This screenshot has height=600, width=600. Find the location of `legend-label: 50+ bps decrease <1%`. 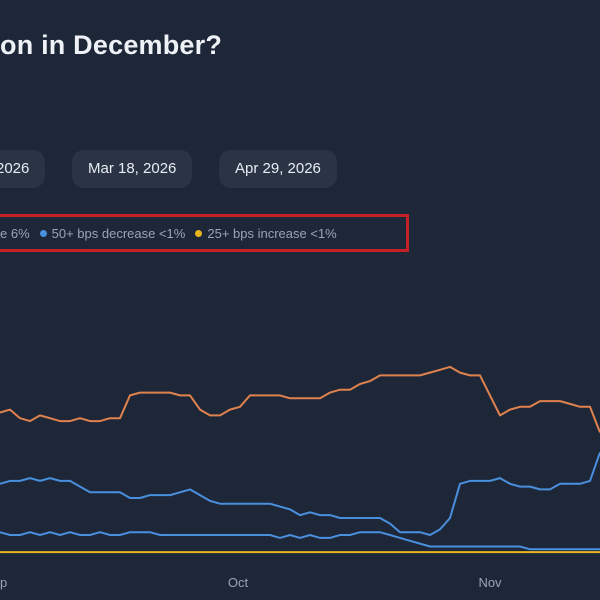

legend-label: 50+ bps decrease <1% is located at coordinates (118, 233).